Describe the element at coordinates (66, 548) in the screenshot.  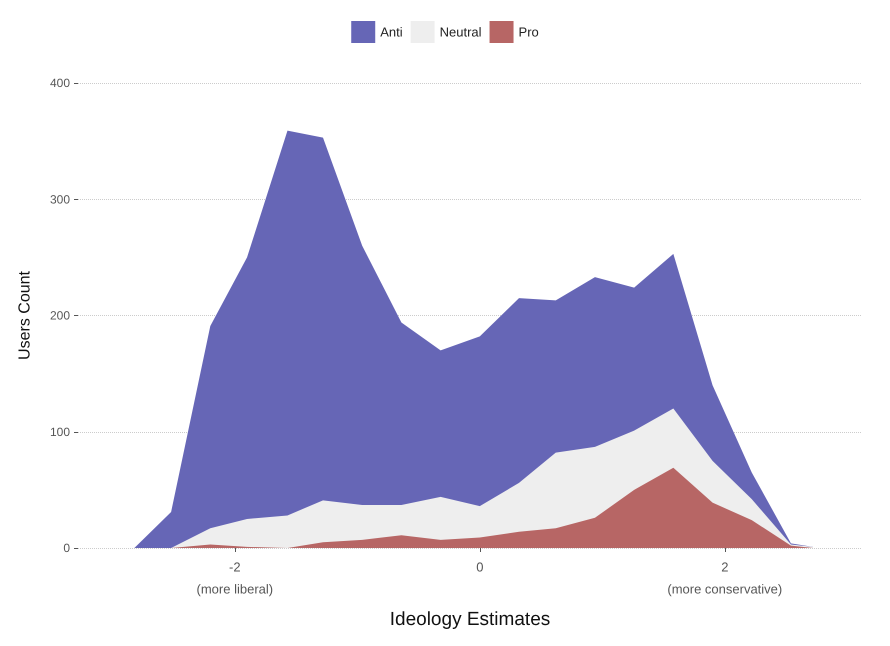
I see `y-tick-label: 0` at that location.